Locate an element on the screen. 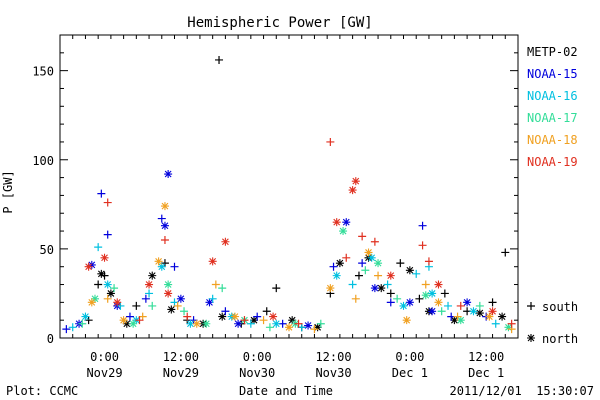  legend-entry: METP-02 is located at coordinates (552, 52).